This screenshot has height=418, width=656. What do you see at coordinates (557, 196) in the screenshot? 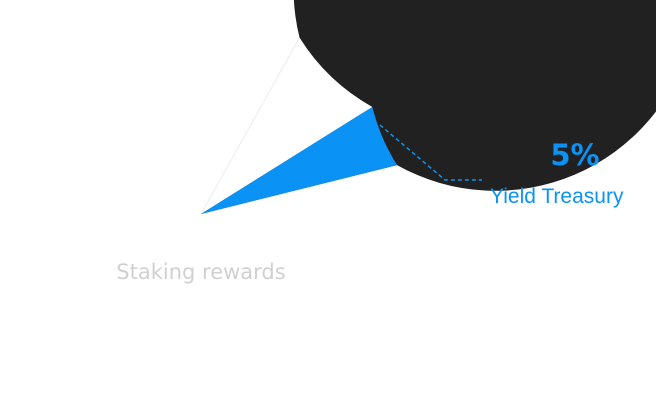
I see `callout-slice-name: Yield Treasury` at bounding box center [557, 196].